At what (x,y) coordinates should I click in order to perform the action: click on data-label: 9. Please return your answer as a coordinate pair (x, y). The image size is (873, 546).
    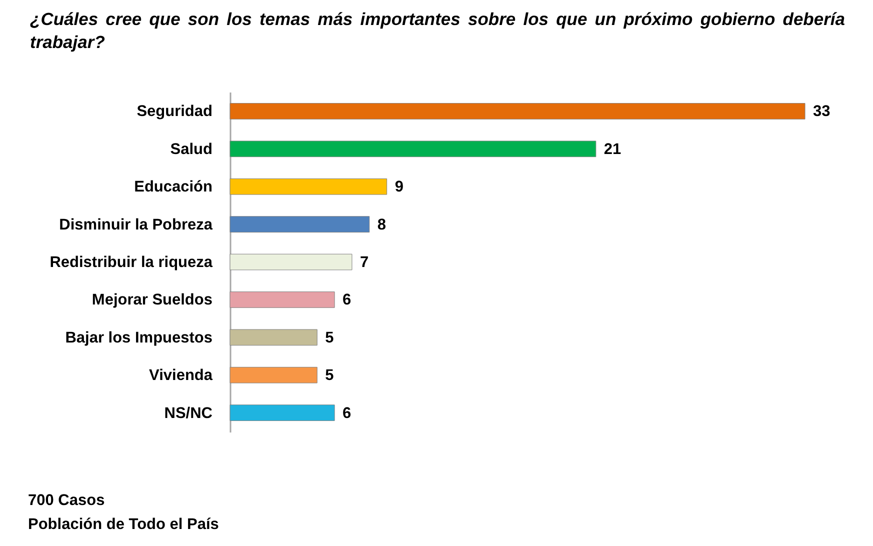
    Looking at the image, I should click on (399, 187).